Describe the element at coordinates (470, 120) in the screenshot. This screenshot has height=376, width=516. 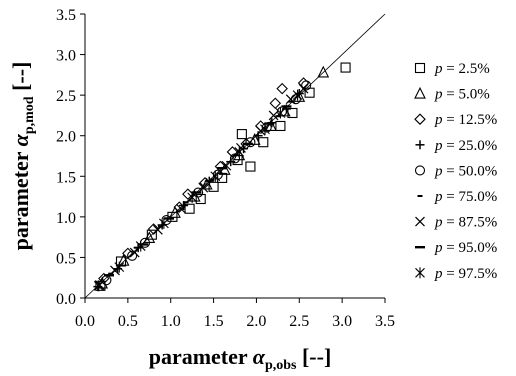
I see `legend-label-value: = 12.5%` at that location.